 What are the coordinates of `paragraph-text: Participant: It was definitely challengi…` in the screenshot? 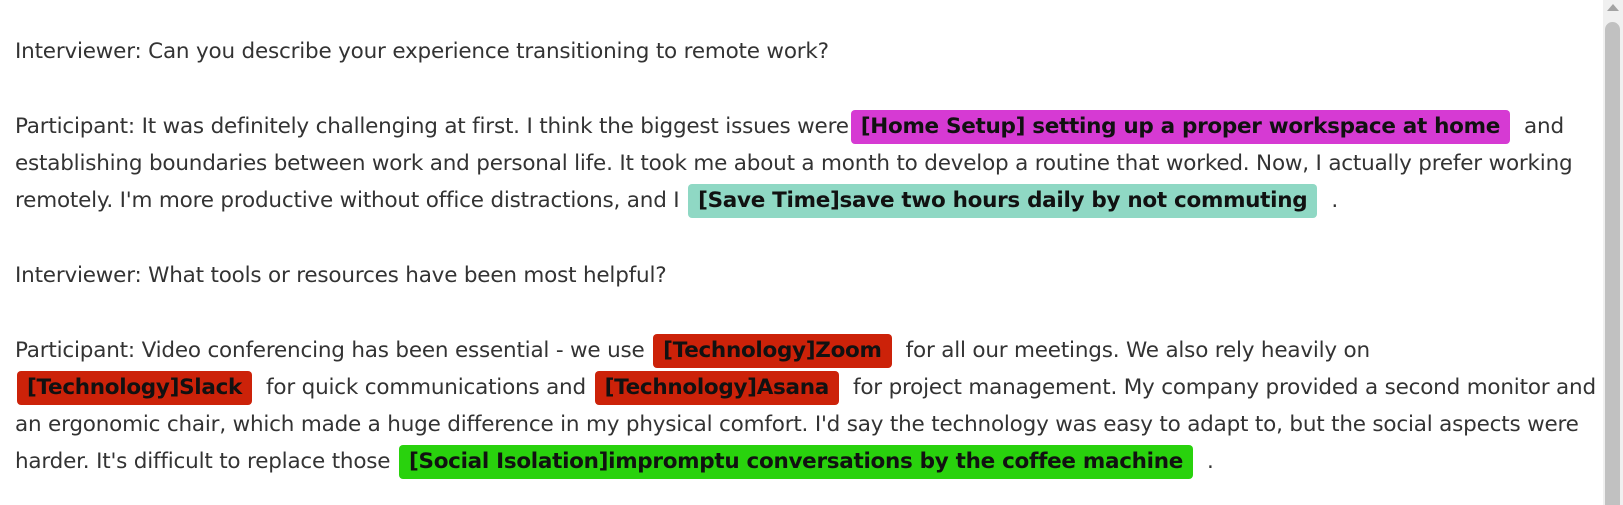 It's located at (432, 126).